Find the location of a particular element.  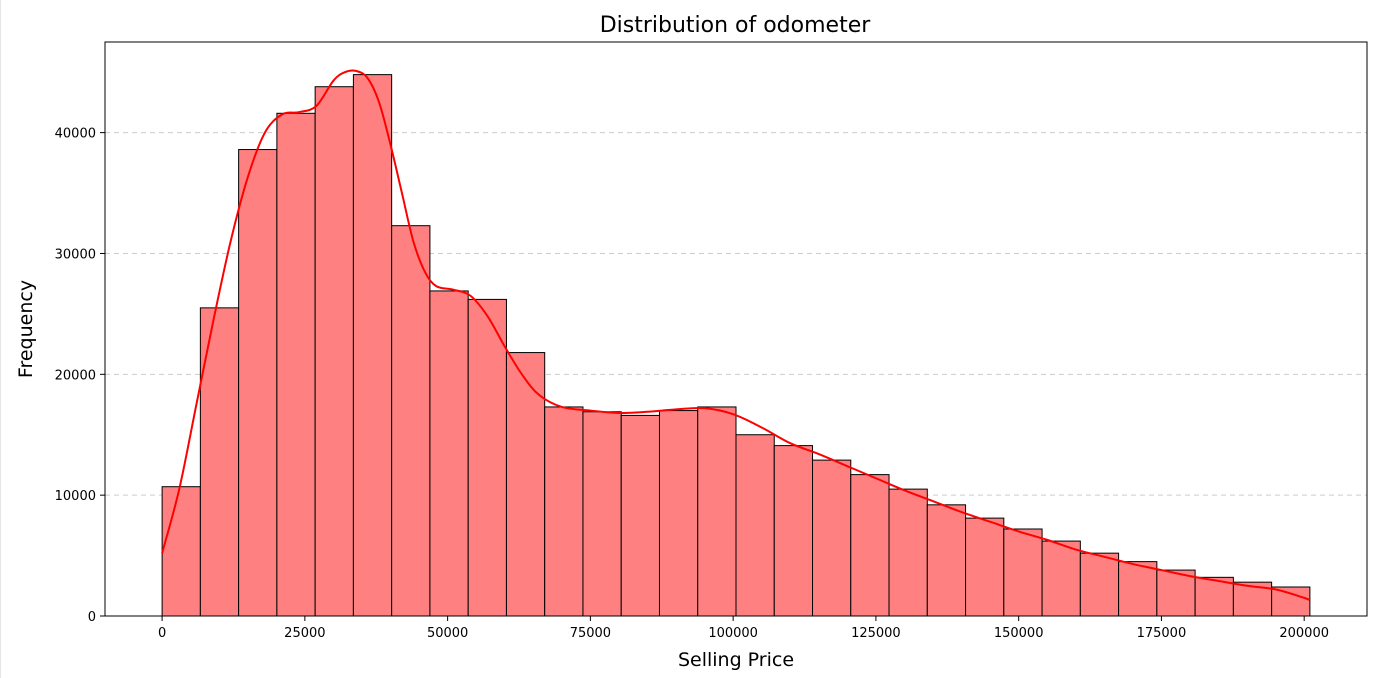

x-tick-label-6: 150000 is located at coordinates (1019, 633).